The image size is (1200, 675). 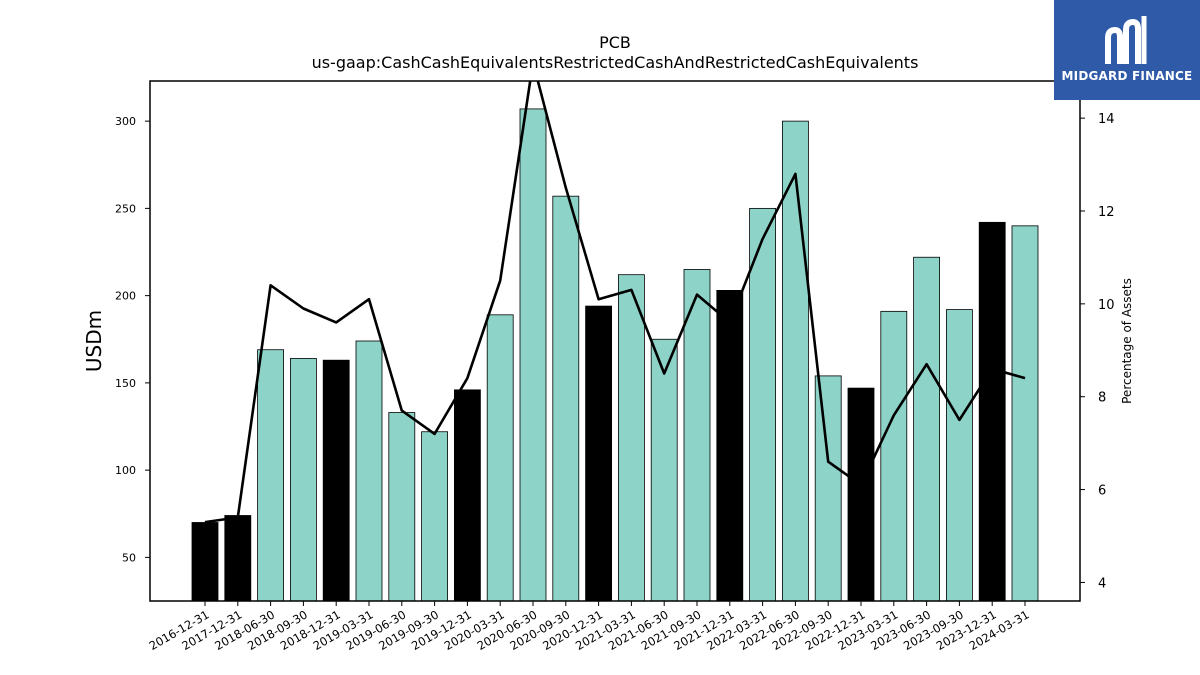 I want to click on y2-tick-label: 10, so click(x=1106, y=305).